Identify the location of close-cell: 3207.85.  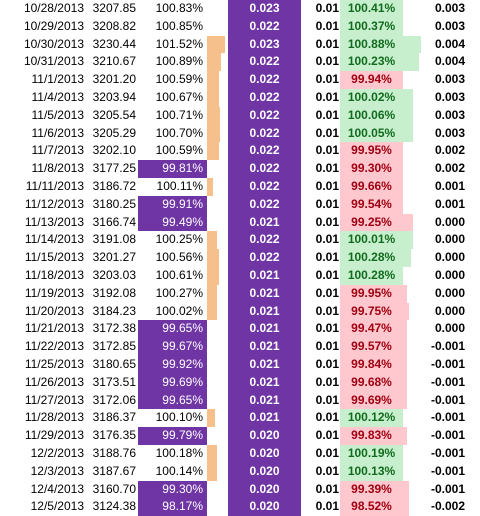
(114, 8).